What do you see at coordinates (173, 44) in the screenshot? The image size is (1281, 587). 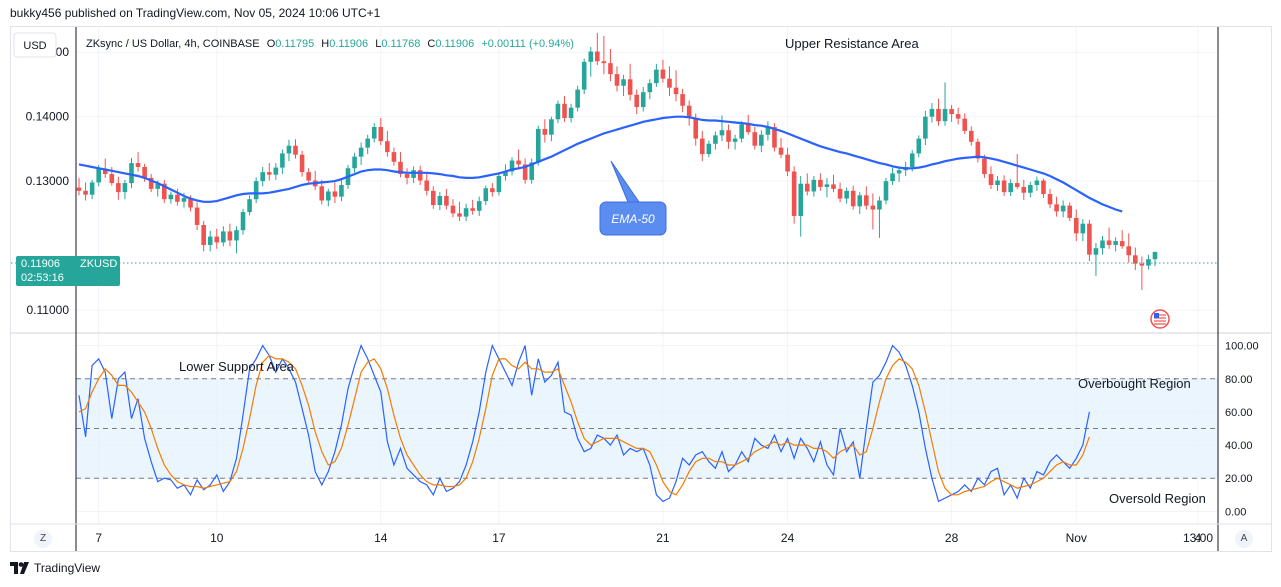 I see `legend-symbol: ZKsync / US Dollar, 4h, COINBASE` at bounding box center [173, 44].